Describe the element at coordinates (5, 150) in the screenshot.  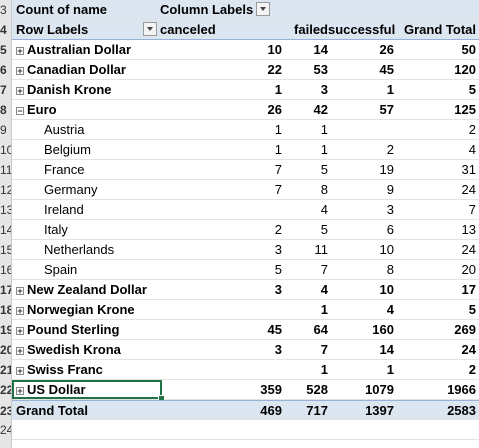
I see `row-number: 10` at that location.